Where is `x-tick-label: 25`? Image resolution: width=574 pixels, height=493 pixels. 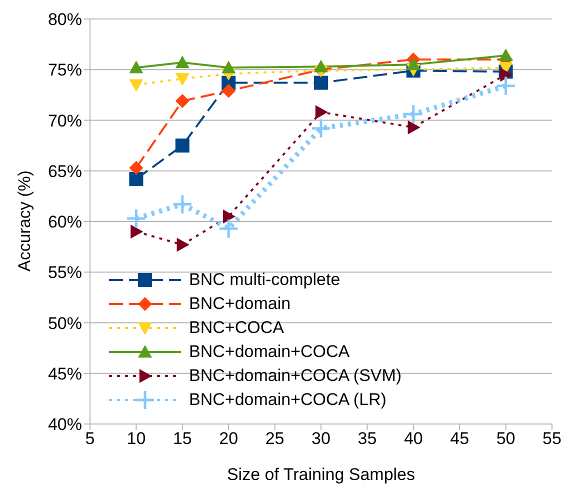 x-tick-label: 25 is located at coordinates (274, 438).